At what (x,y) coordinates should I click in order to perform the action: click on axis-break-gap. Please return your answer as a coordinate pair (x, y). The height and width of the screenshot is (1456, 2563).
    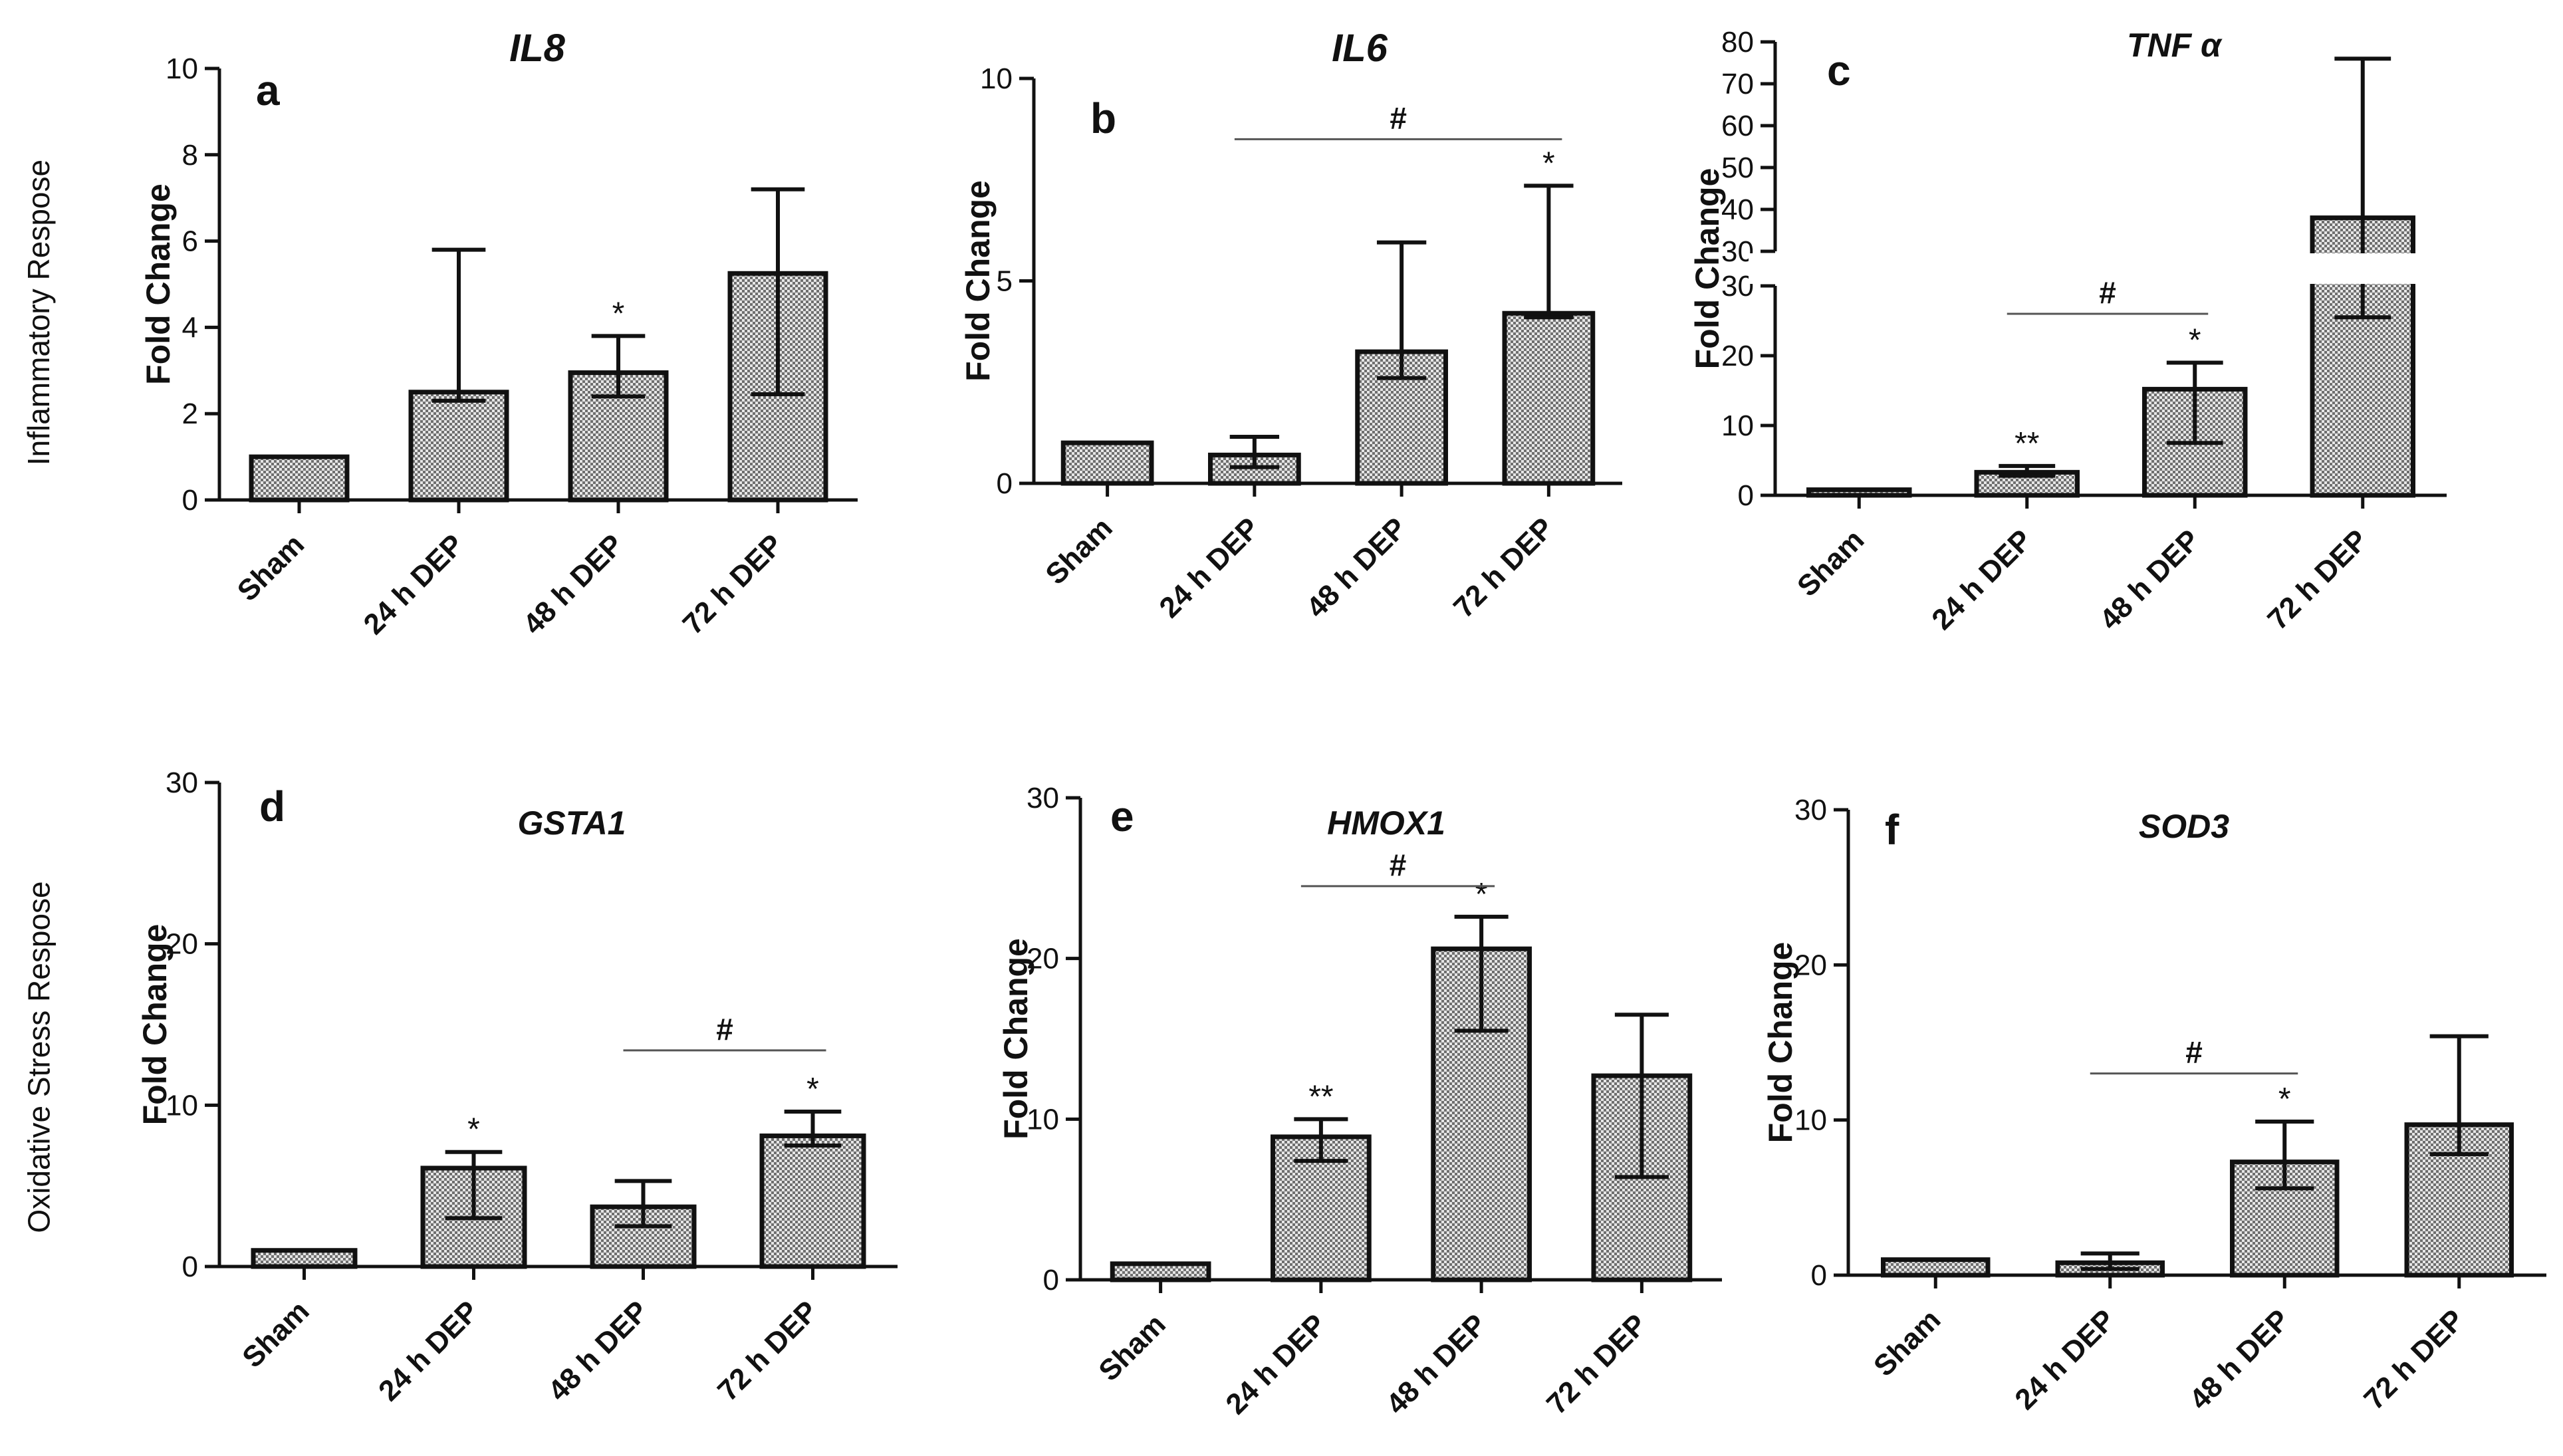
    Looking at the image, I should click on (2104, 268).